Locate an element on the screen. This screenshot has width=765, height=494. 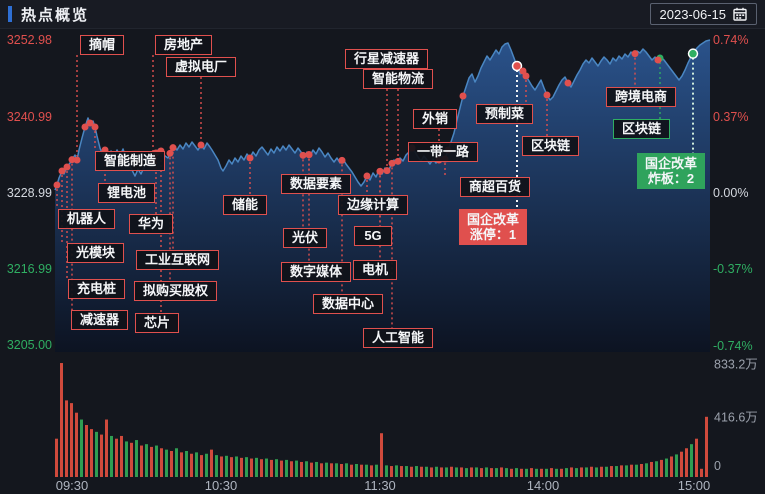
pct-label-0: 0.74% is located at coordinates (731, 40).